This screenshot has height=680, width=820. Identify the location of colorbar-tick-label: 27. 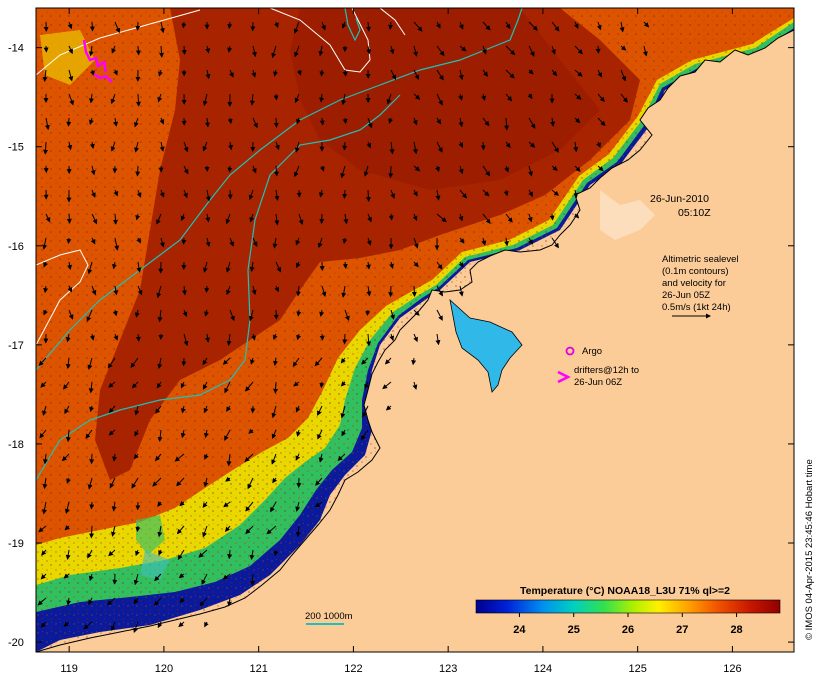
(682, 630).